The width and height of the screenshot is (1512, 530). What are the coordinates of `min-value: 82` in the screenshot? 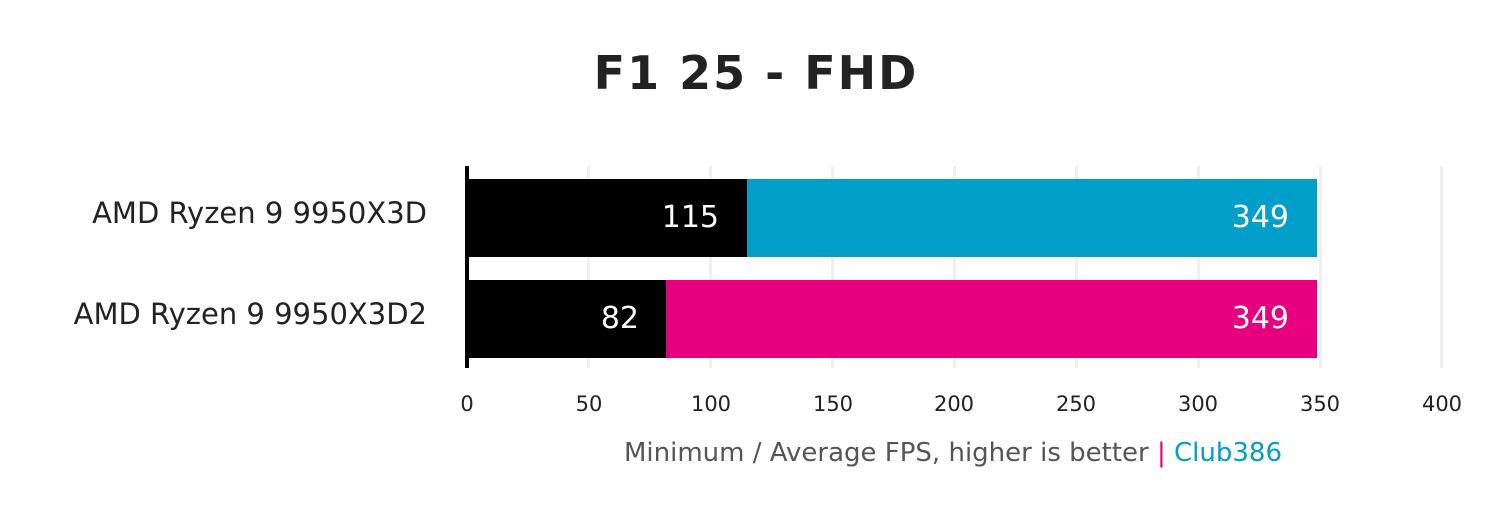 It's located at (619, 318).